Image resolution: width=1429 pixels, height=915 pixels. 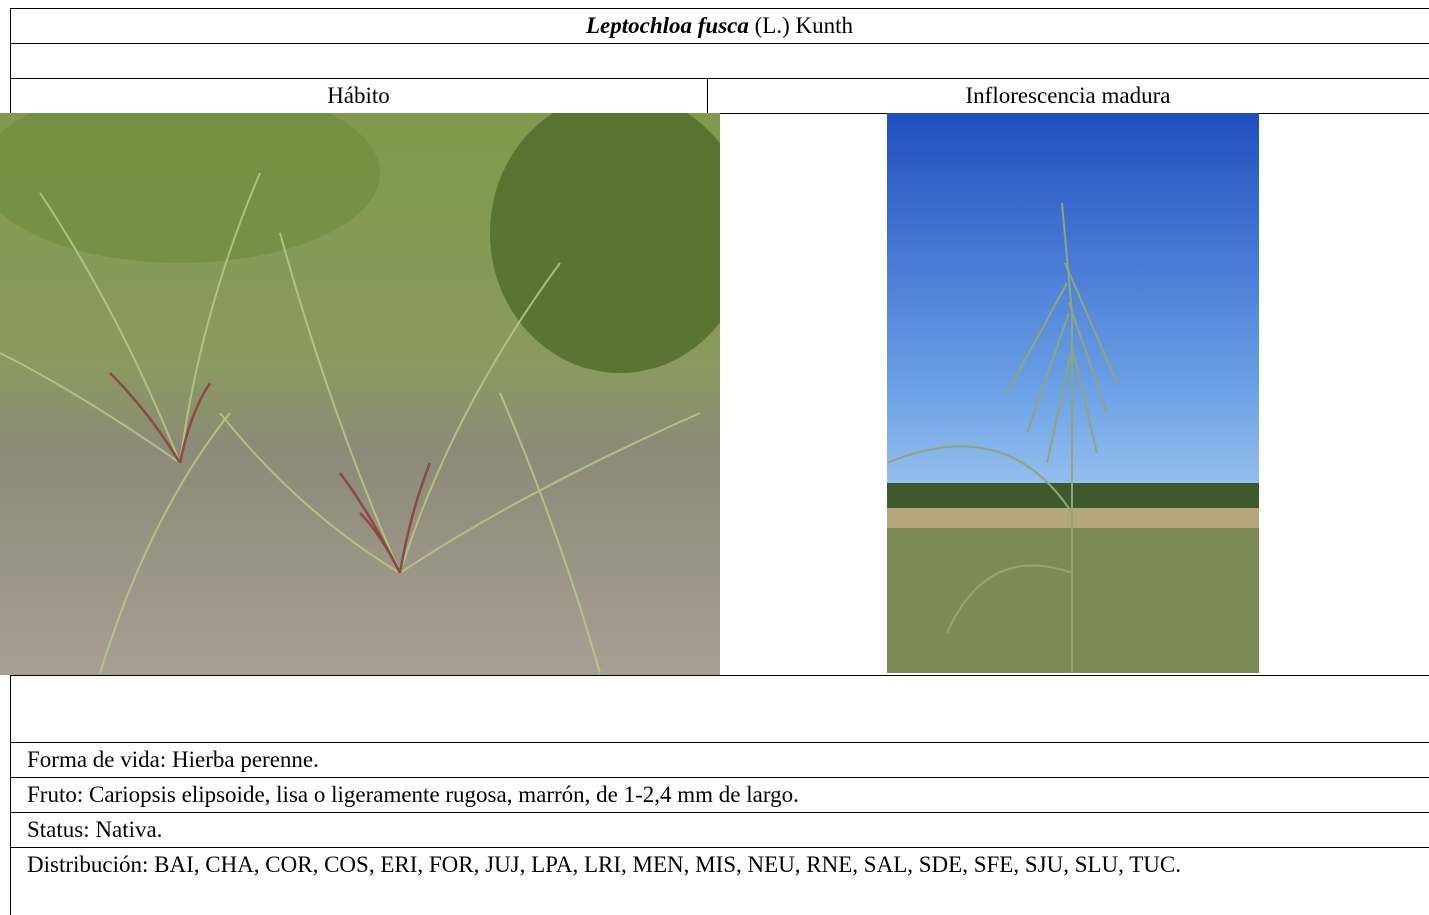 I want to click on species-name: Leptochloa fusca, so click(x=667, y=25).